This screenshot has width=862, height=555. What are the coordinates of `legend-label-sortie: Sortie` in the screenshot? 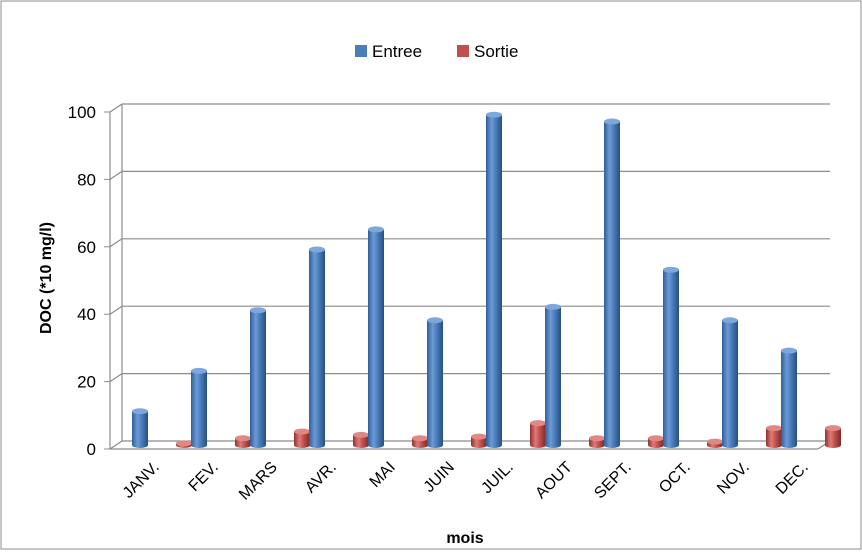 It's located at (496, 51).